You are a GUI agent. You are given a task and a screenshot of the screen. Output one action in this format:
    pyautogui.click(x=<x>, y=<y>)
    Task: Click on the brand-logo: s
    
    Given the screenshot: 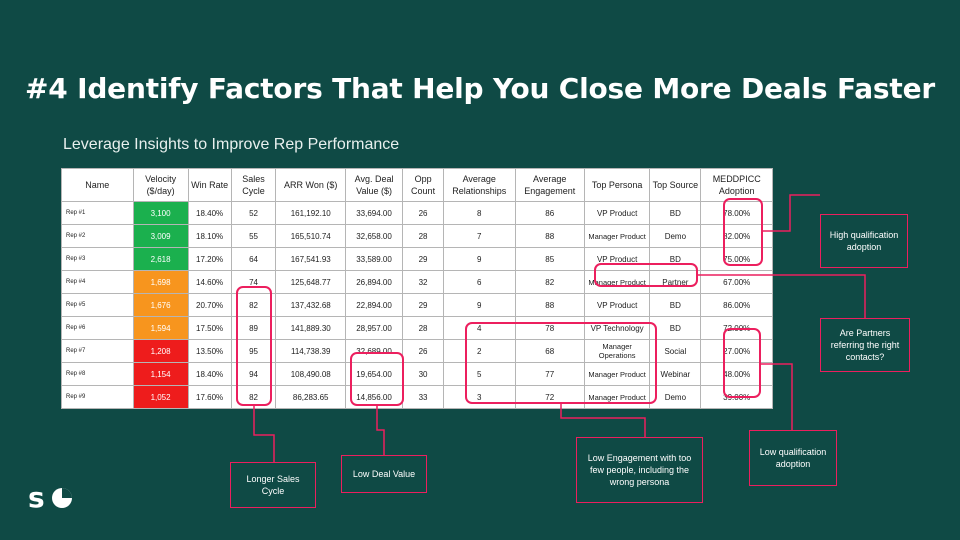 What is the action you would take?
    pyautogui.click(x=52, y=499)
    